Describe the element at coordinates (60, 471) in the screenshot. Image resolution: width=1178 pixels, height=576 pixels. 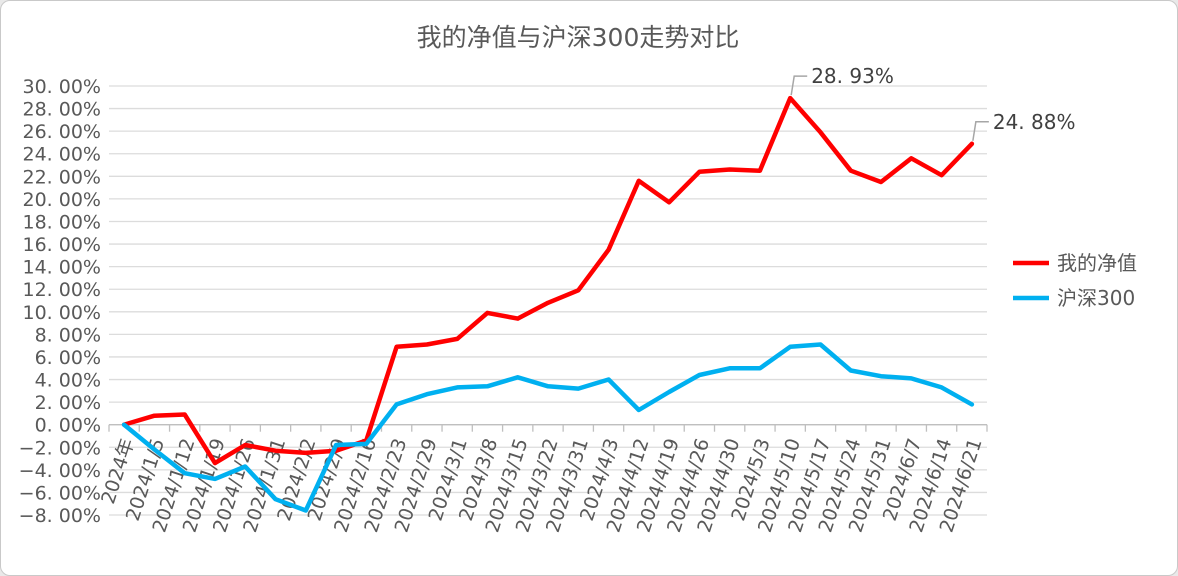
I see `y-axis-tick-label: −4. 00%` at that location.